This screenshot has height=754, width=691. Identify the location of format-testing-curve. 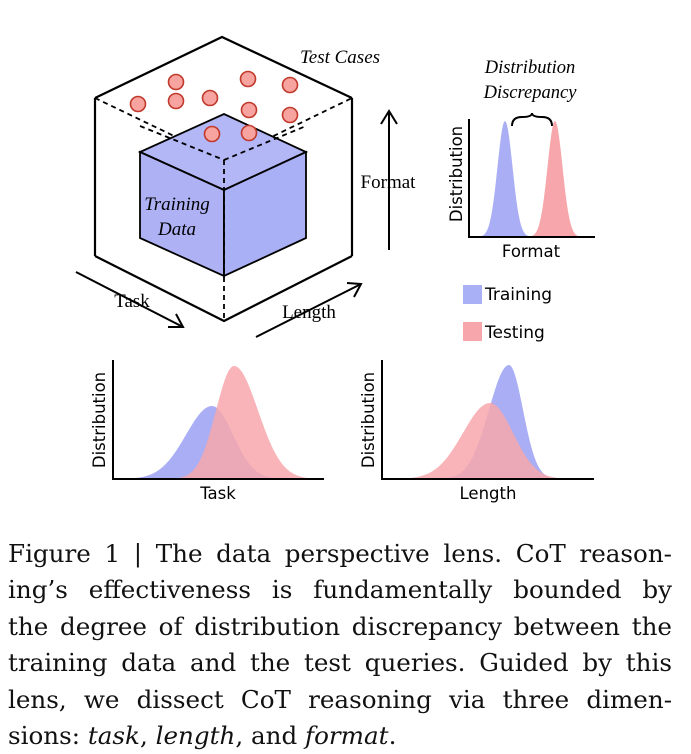
(557, 179).